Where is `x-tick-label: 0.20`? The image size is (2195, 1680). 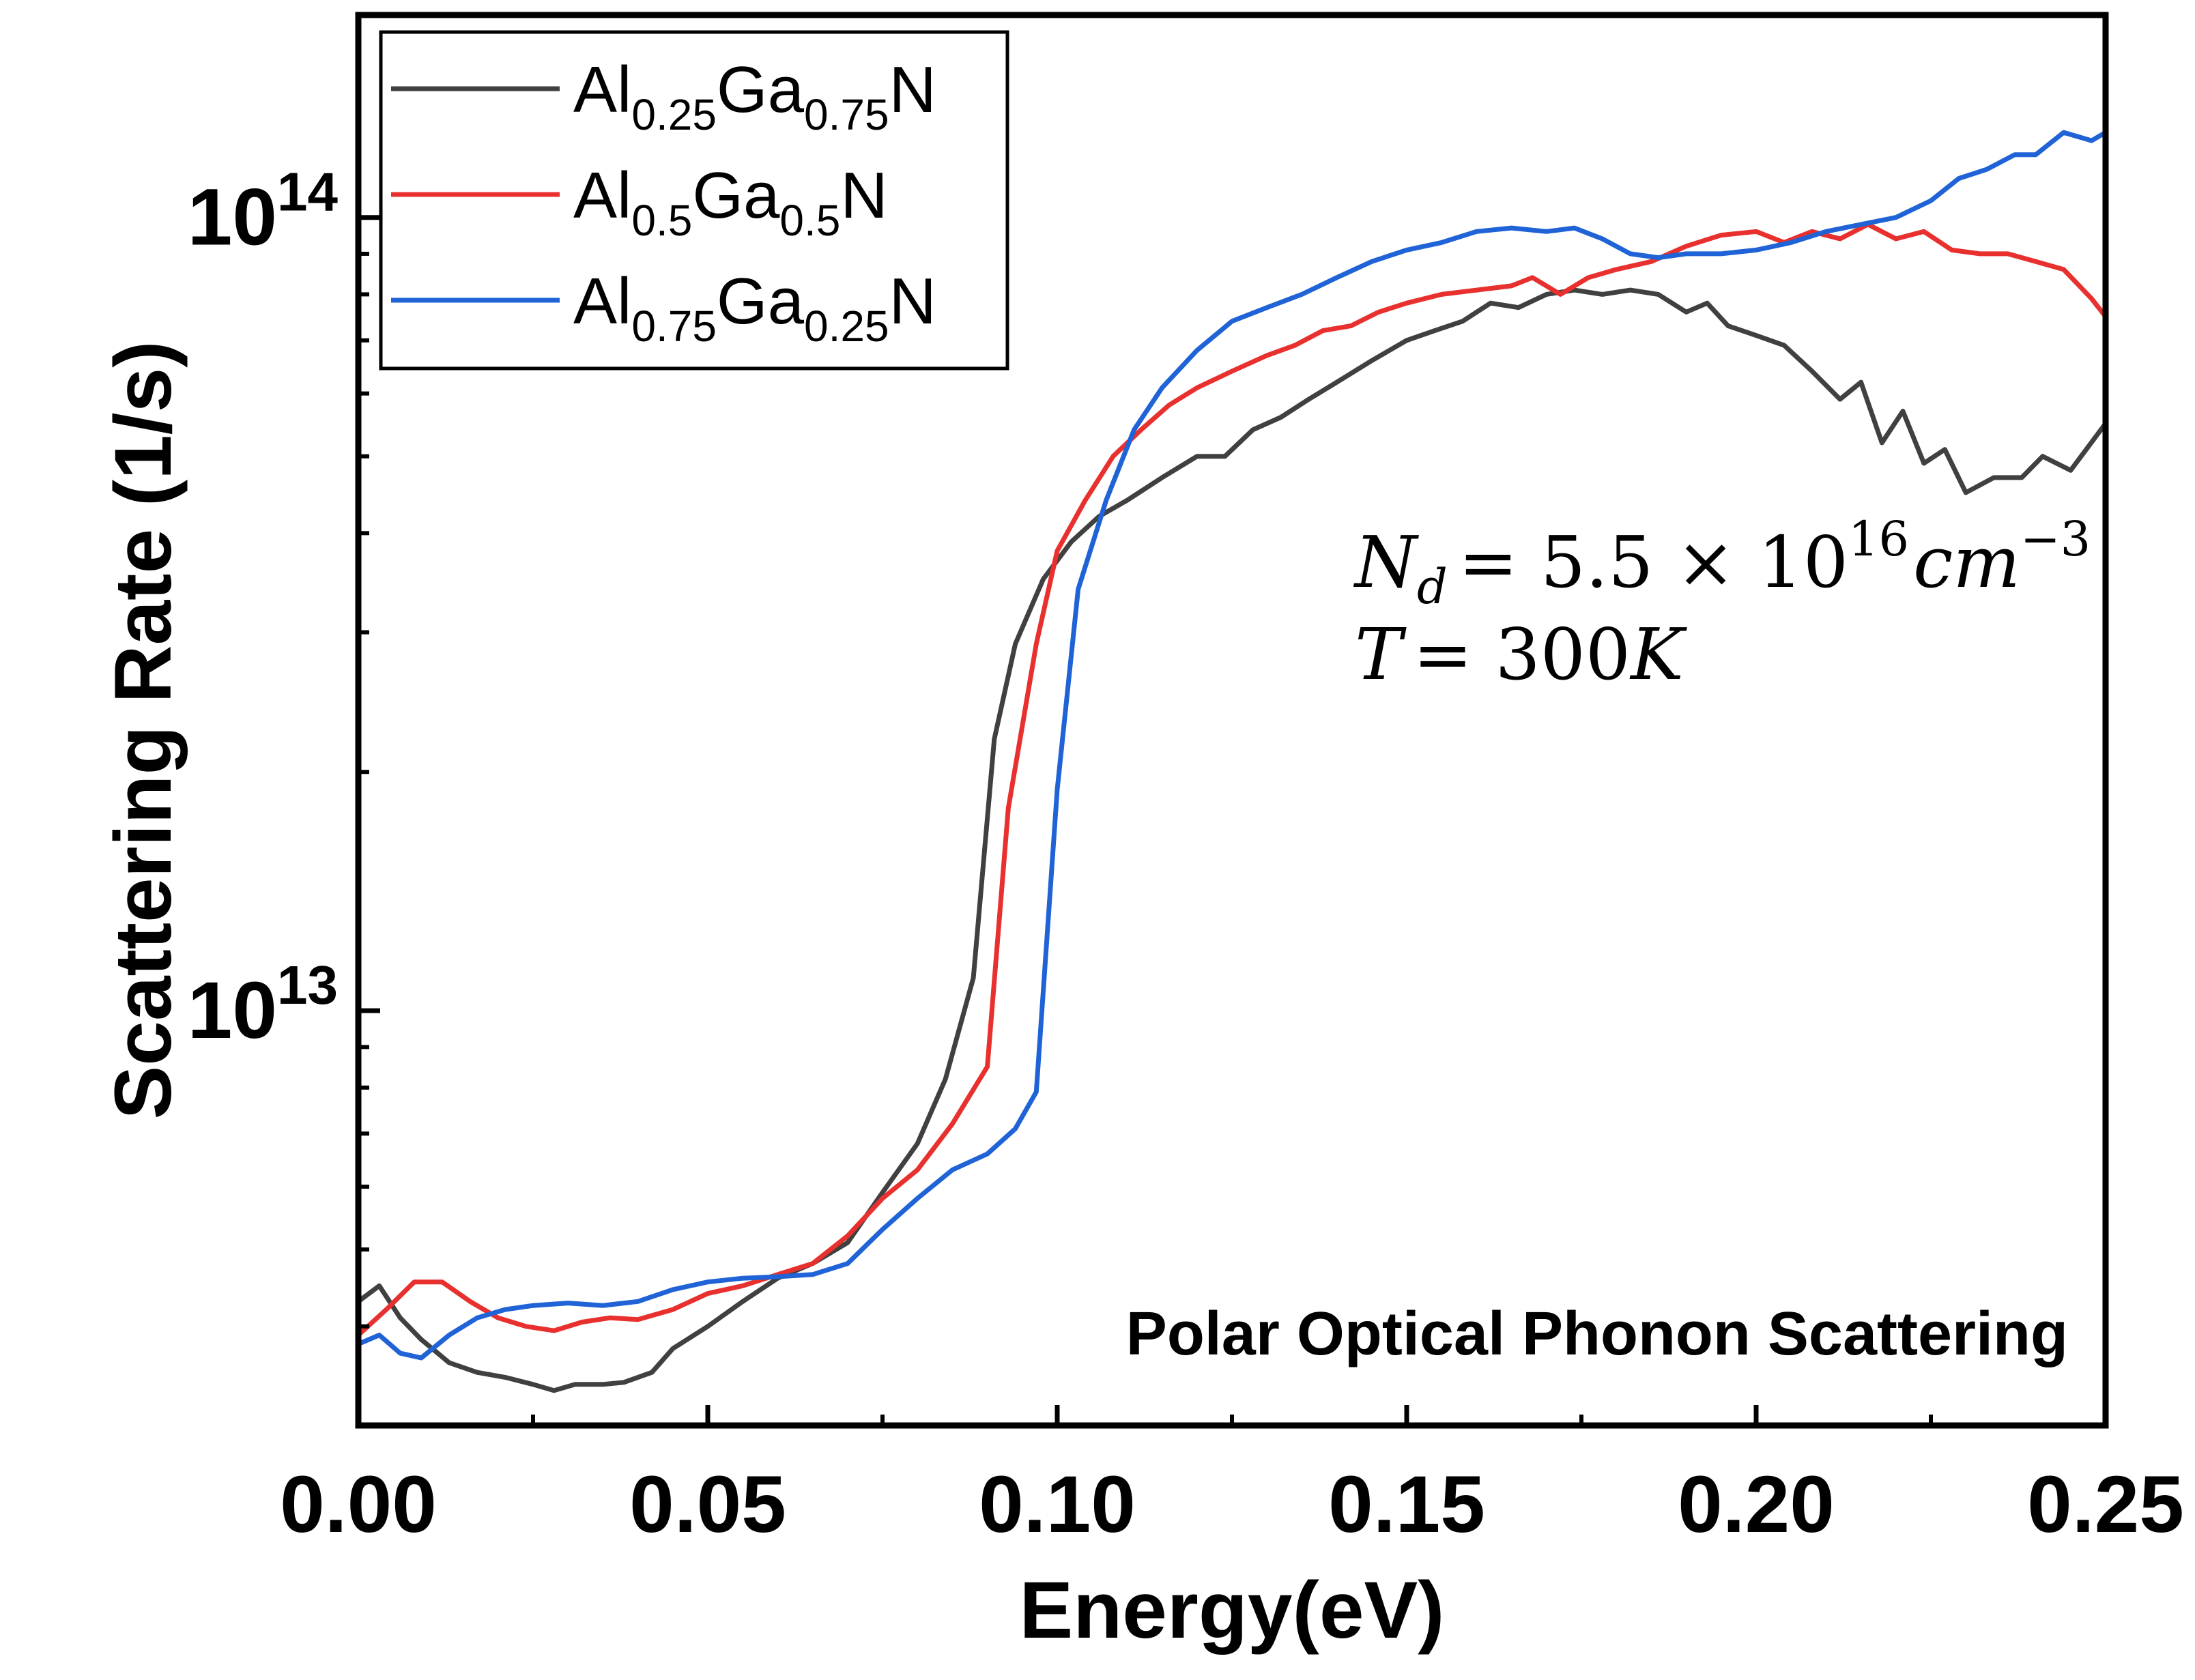
x-tick-label: 0.20 is located at coordinates (1757, 1505).